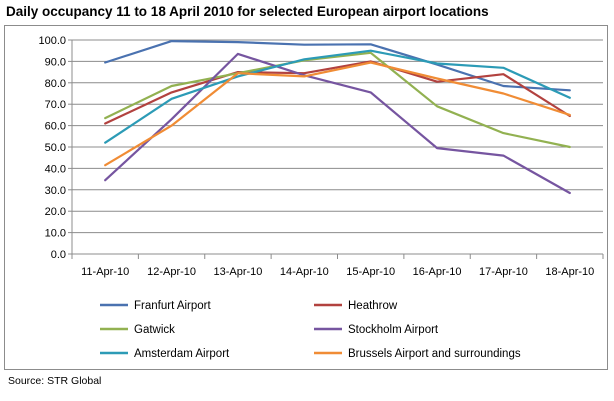  What do you see at coordinates (172, 306) in the screenshot?
I see `legend-label: Franfurt Airport` at bounding box center [172, 306].